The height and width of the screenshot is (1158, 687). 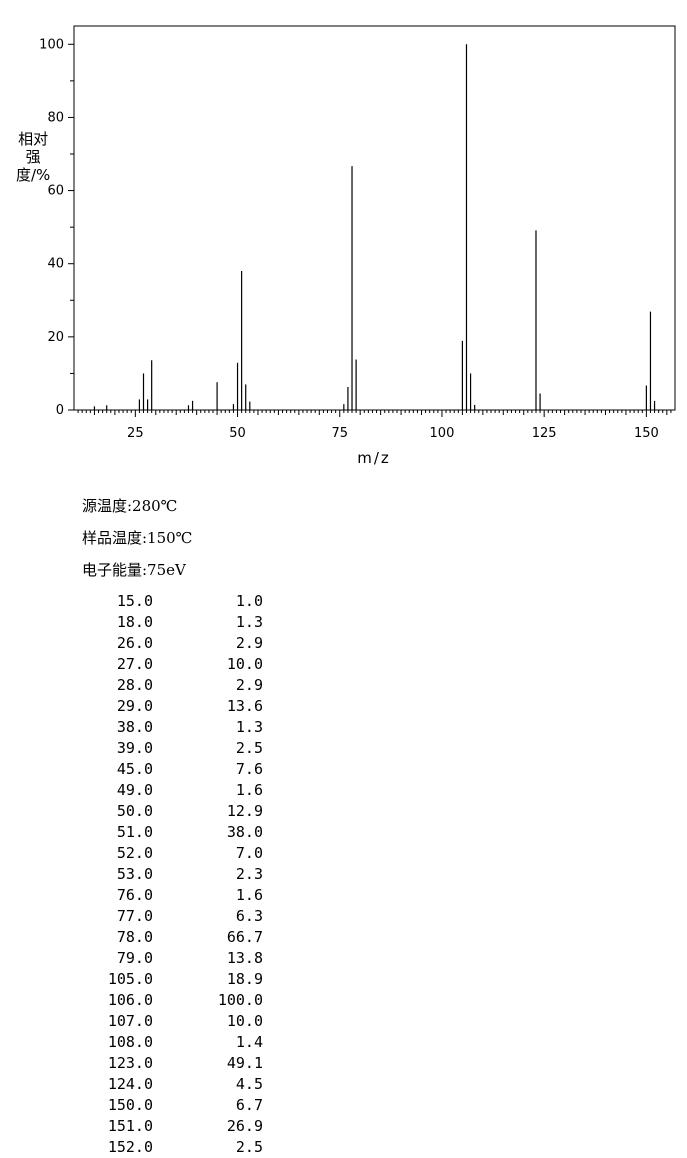 What do you see at coordinates (134, 727) in the screenshot?
I see `peak-mz: 38.0` at bounding box center [134, 727].